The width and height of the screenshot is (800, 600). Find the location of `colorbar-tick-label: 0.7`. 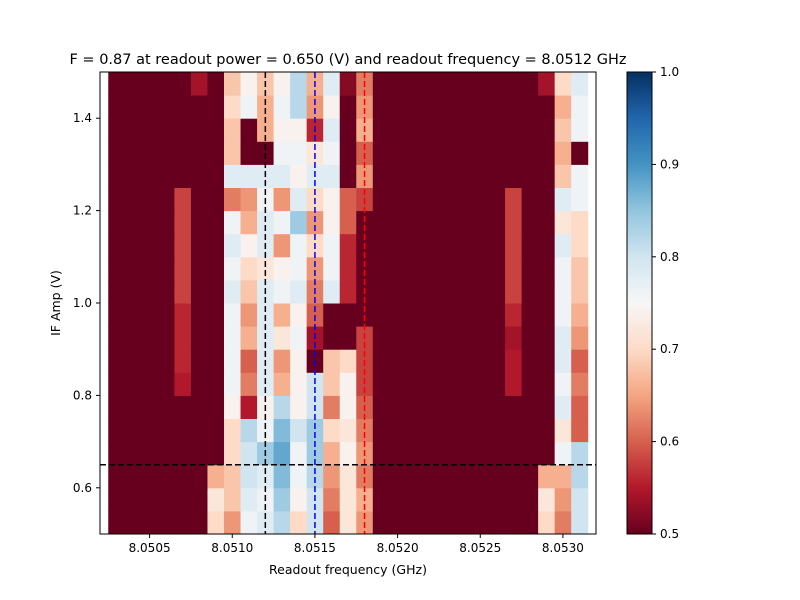

colorbar-tick-label: 0.7 is located at coordinates (669, 349).